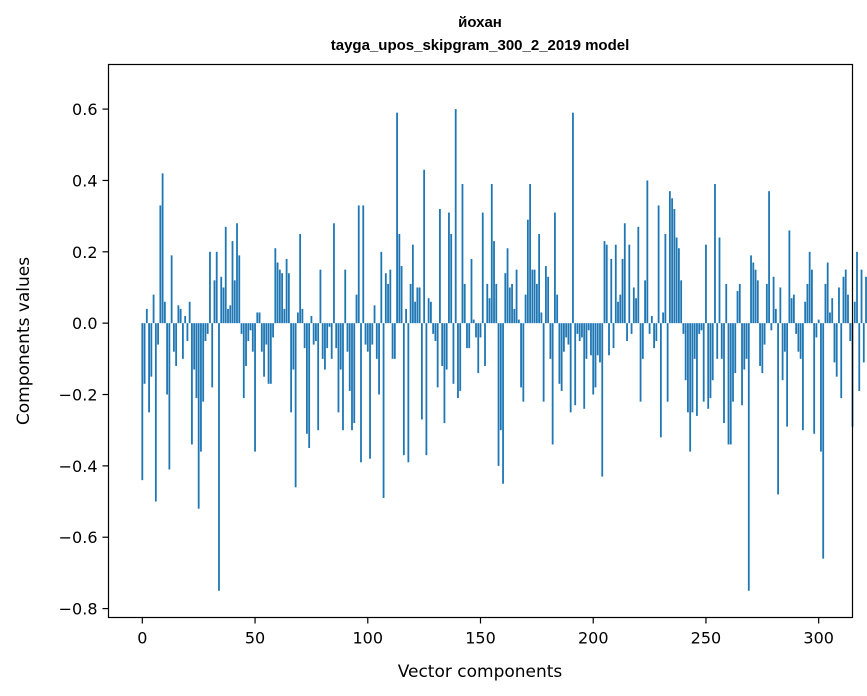 The image size is (867, 696). I want to click on chart-title-line2: tayga_upos_skipgram_300_2_2019 model, so click(480, 45).